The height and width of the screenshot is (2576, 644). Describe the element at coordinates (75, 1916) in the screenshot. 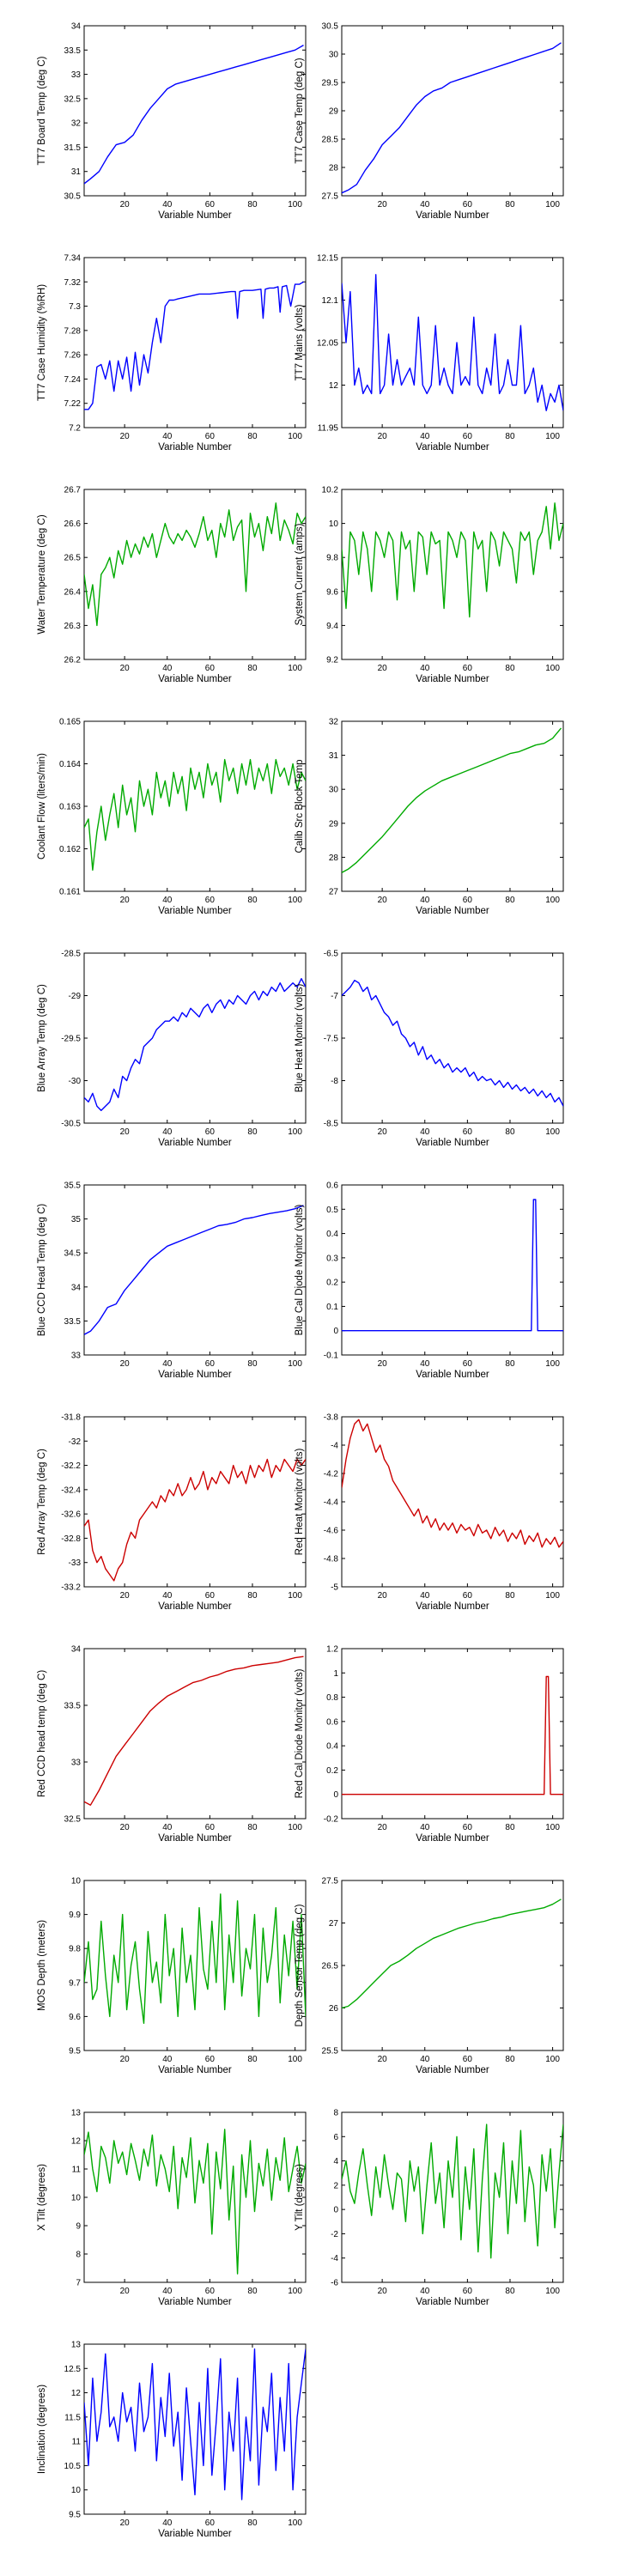

I see `y-tick-label: 9.9` at that location.